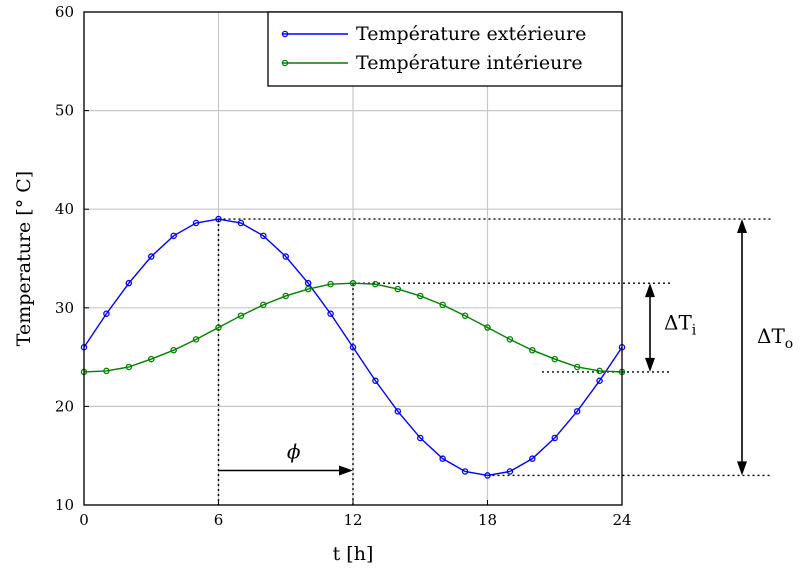  What do you see at coordinates (742, 468) in the screenshot?
I see `delta-outer-arrow-head-bottom` at bounding box center [742, 468].